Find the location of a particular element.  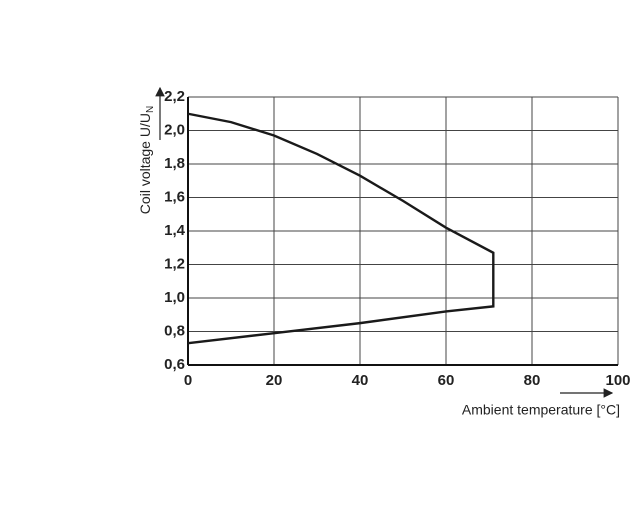

y-tick-label: 0,8 is located at coordinates (174, 330).